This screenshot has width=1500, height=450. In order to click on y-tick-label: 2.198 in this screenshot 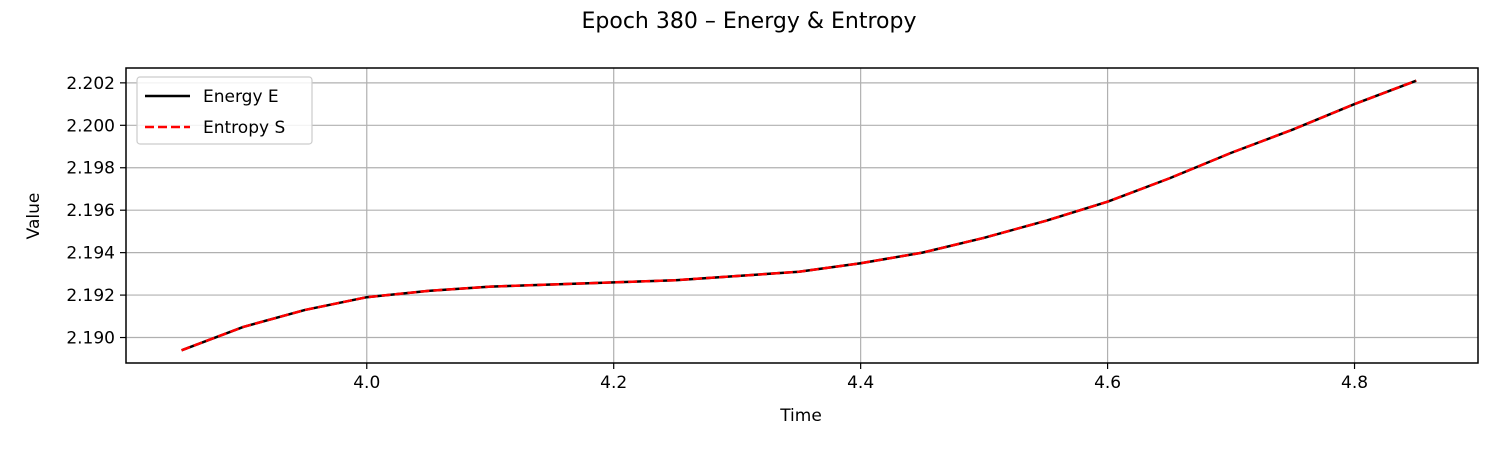, I will do `click(90, 169)`.